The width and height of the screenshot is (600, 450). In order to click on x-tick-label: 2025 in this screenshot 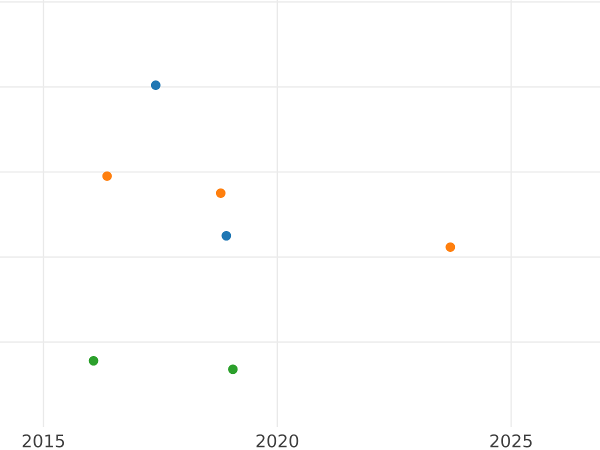, I will do `click(511, 441)`.